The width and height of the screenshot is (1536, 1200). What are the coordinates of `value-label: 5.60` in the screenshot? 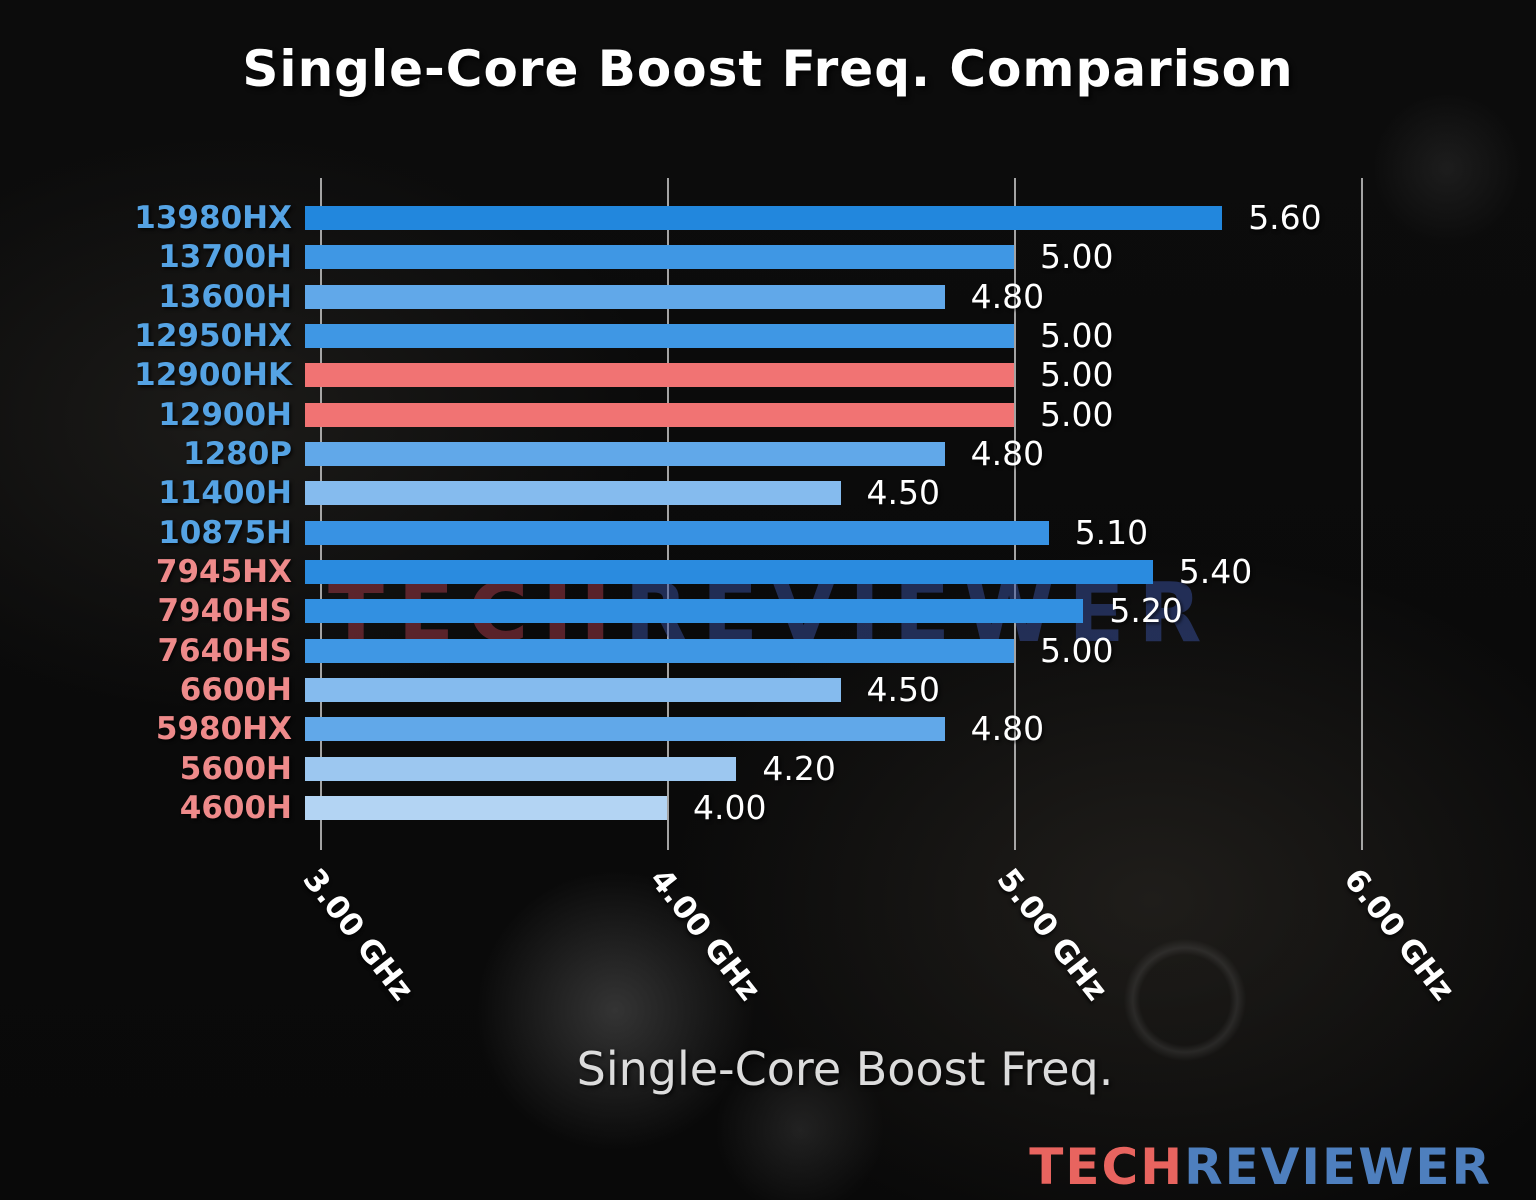 It's located at (1285, 217).